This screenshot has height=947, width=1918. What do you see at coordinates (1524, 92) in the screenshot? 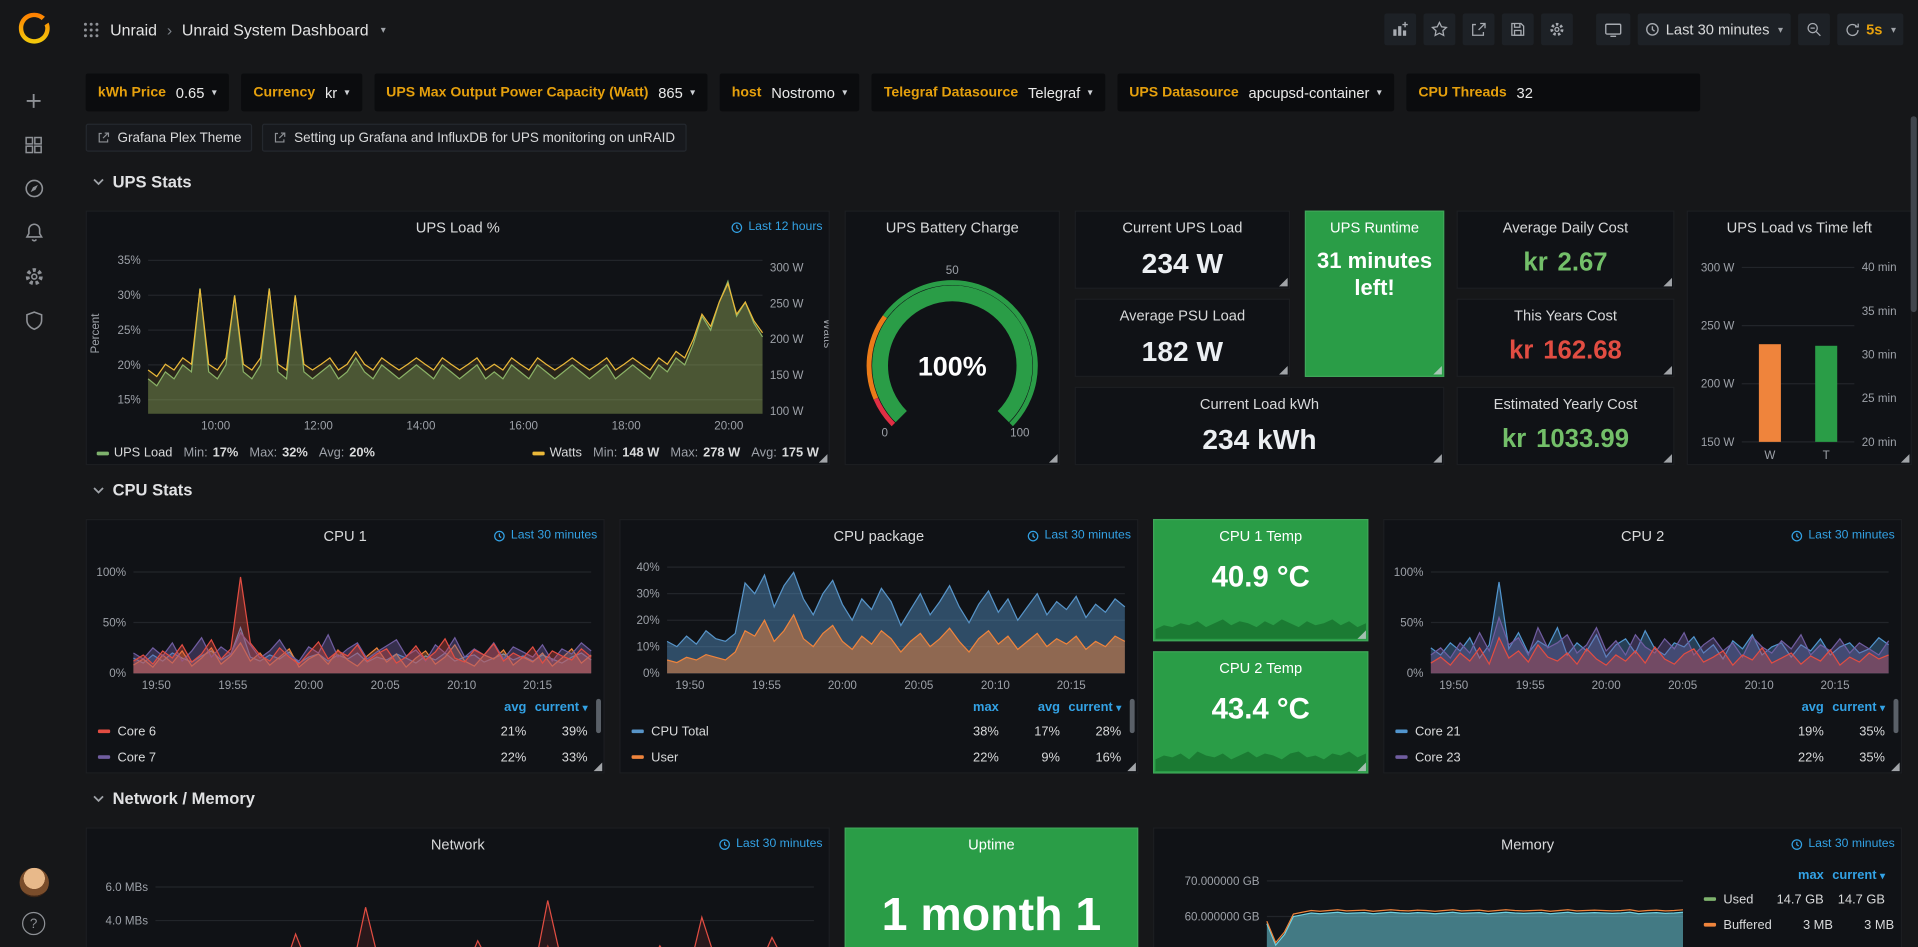
I see `cpu-threads-input: 32` at bounding box center [1524, 92].